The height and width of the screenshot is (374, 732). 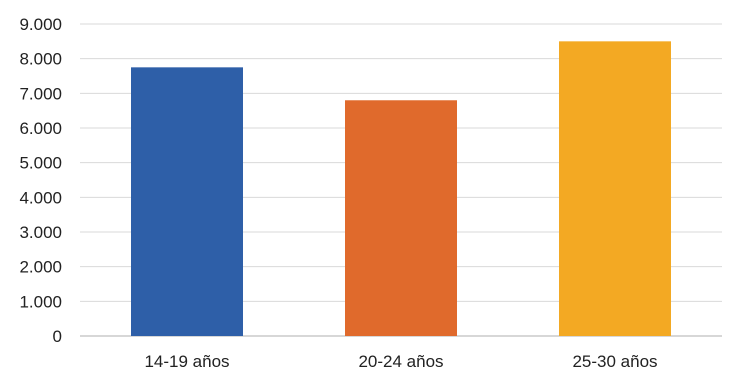 I want to click on y-tick-label: 9.000, so click(x=40, y=24).